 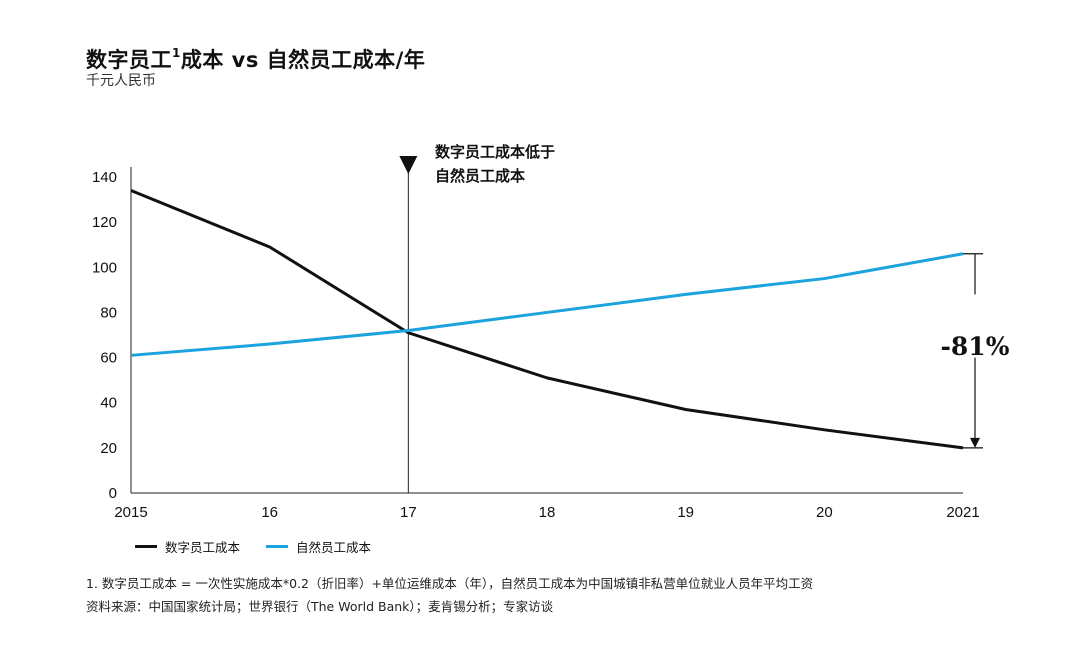 I want to click on series-line-natural, so click(x=547, y=304).